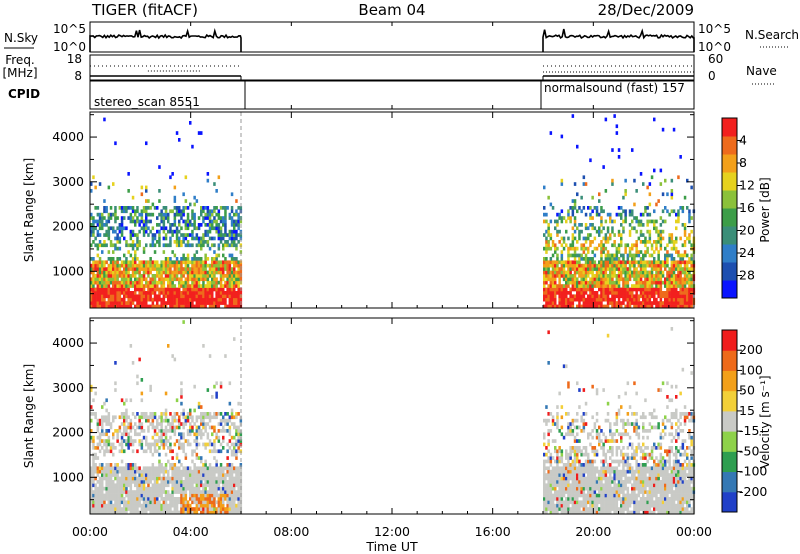 The height and width of the screenshot is (554, 800). What do you see at coordinates (747, 390) in the screenshot?
I see `velocity-colorbar-tick-2: 50` at bounding box center [747, 390].